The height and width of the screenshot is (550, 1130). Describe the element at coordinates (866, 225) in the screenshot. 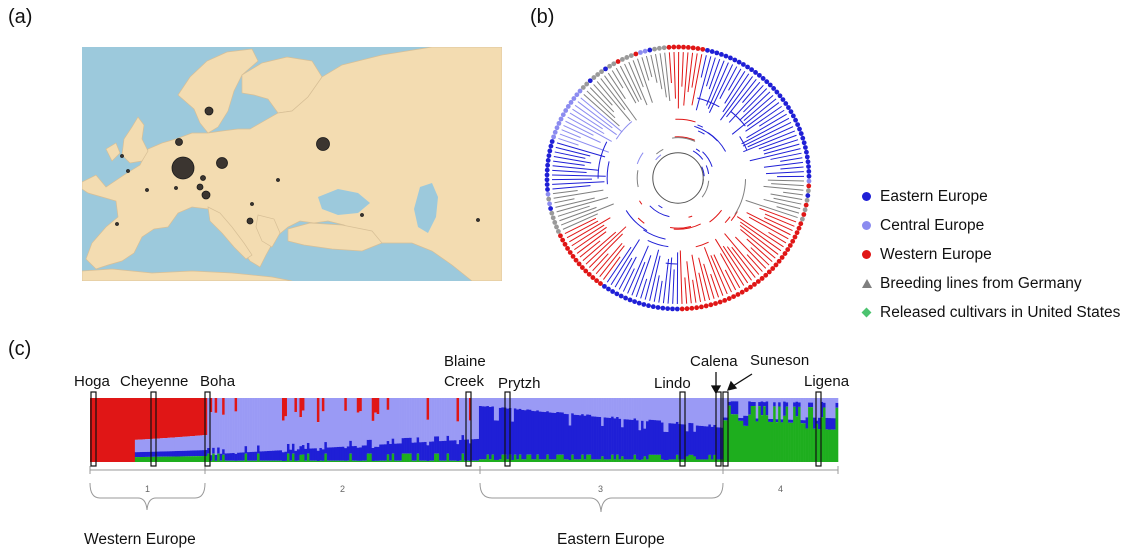

I see `central-dot-icon` at that location.